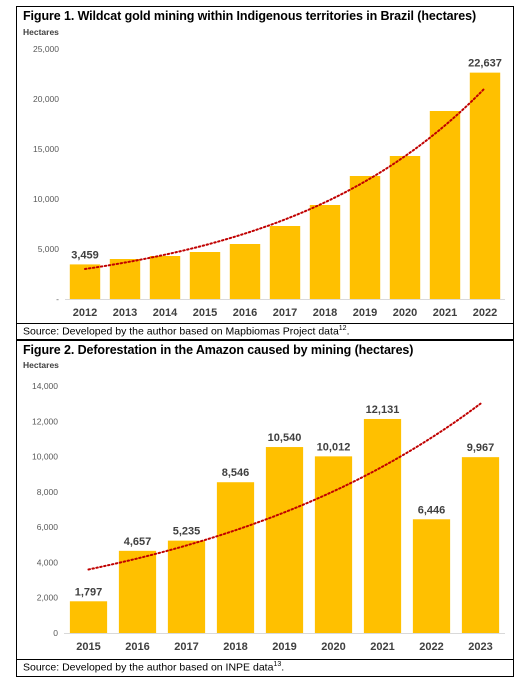 The image size is (530, 685). What do you see at coordinates (186, 647) in the screenshot?
I see `fig2-x-tick-label: 2017` at bounding box center [186, 647].